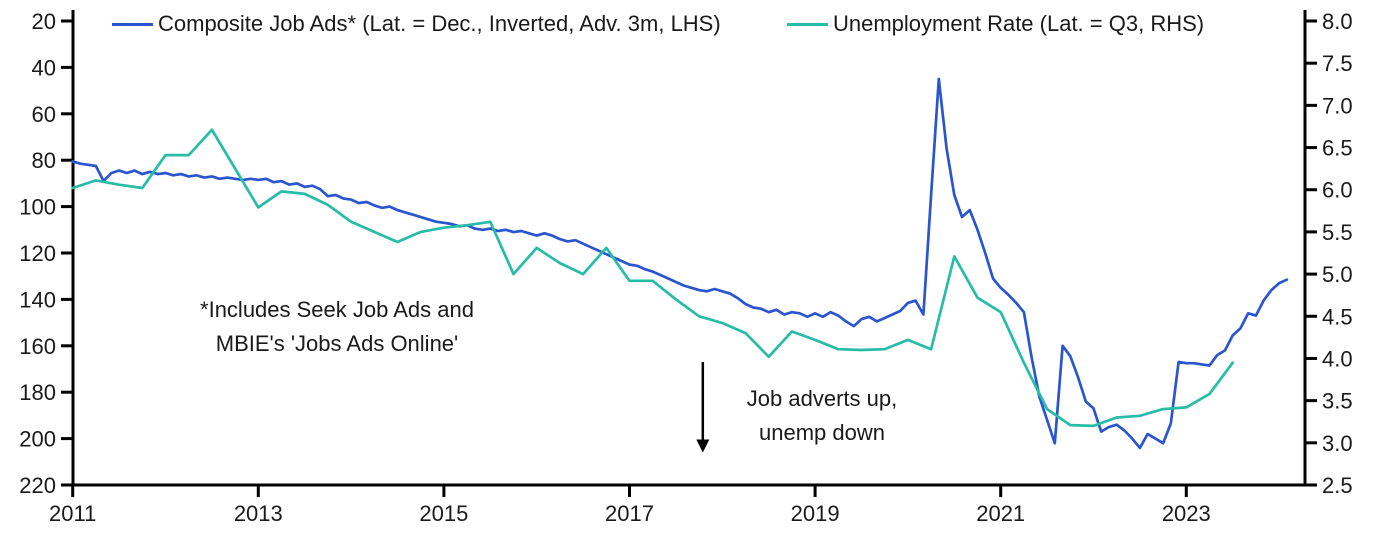 This screenshot has width=1373, height=543. Describe the element at coordinates (37, 439) in the screenshot. I see `left-axis-tick-label: 200` at that location.